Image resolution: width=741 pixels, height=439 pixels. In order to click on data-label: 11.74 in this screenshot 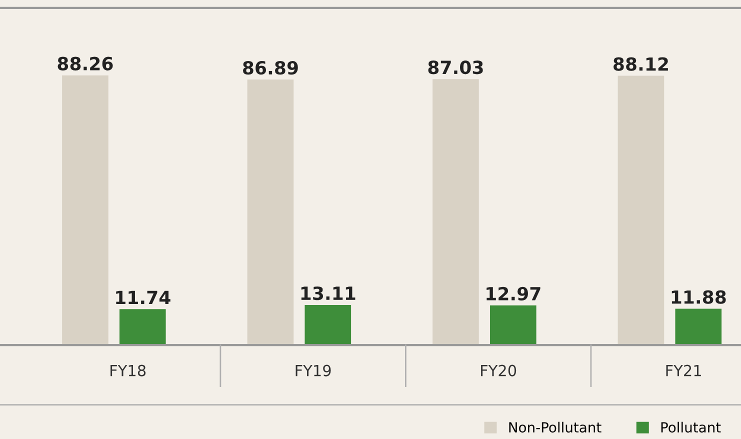, I will do `click(143, 297)`.